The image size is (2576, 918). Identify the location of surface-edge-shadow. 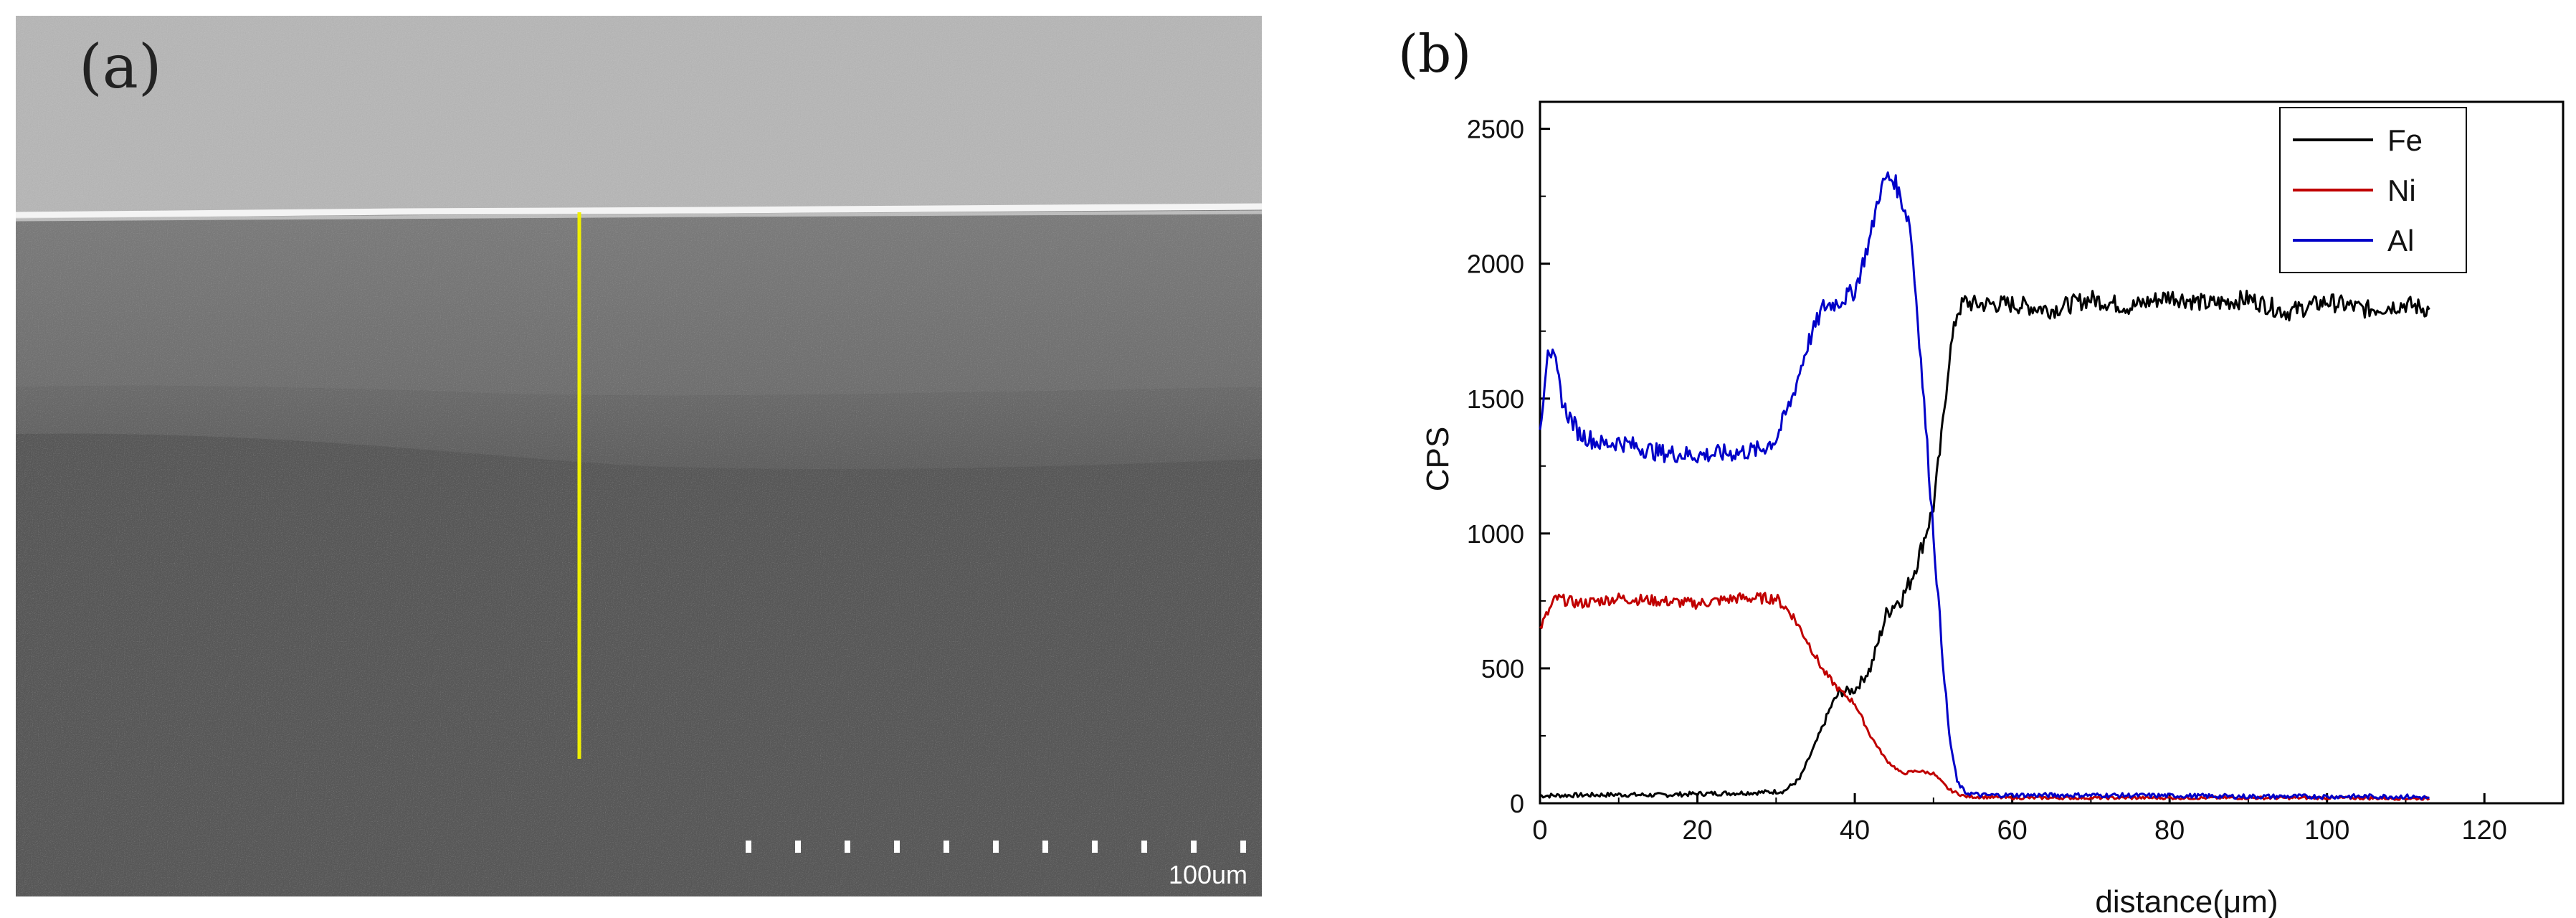
(639, 216).